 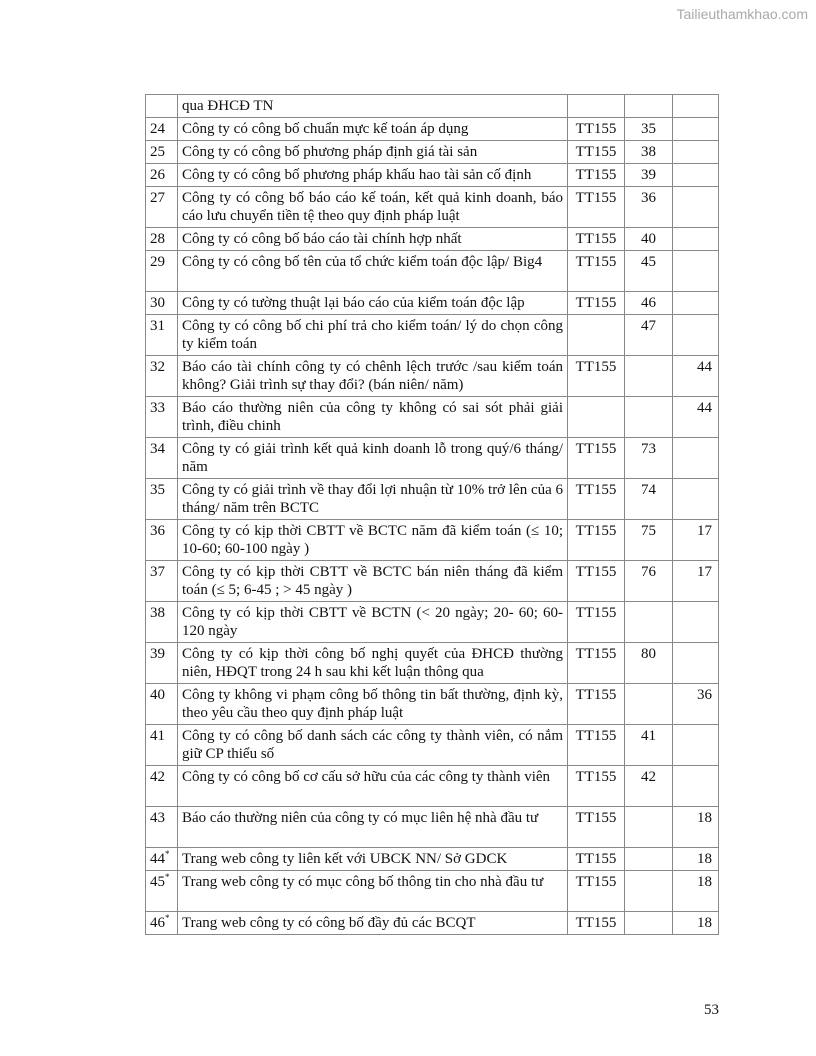 I want to click on footnote-marker: *, so click(x=167, y=854).